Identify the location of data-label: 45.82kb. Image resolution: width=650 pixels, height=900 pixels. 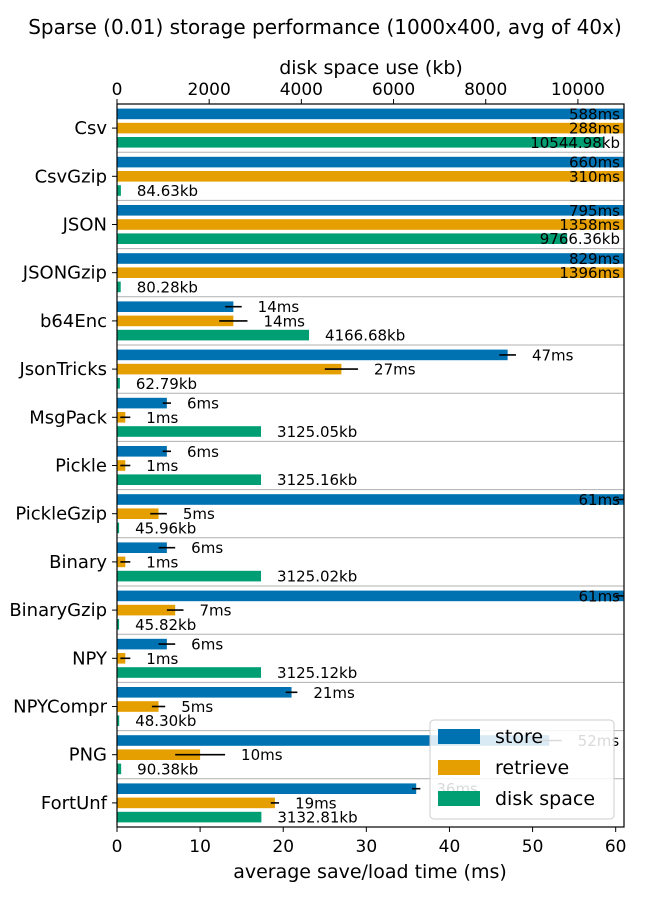
(165, 625).